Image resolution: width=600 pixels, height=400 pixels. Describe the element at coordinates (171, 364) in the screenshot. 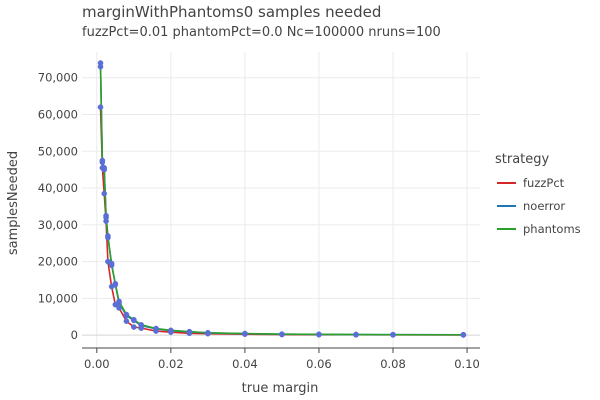

I see `x-tick-label: 0.02` at that location.